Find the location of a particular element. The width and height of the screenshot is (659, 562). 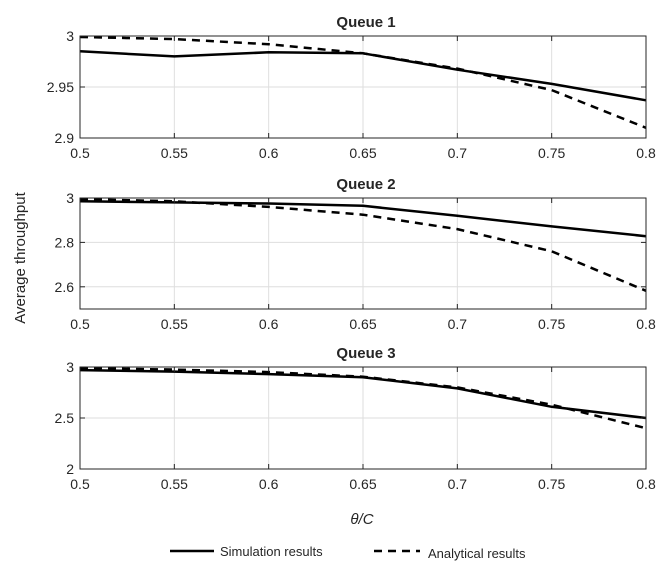

y-tick-label: 2.5 is located at coordinates (65, 418).